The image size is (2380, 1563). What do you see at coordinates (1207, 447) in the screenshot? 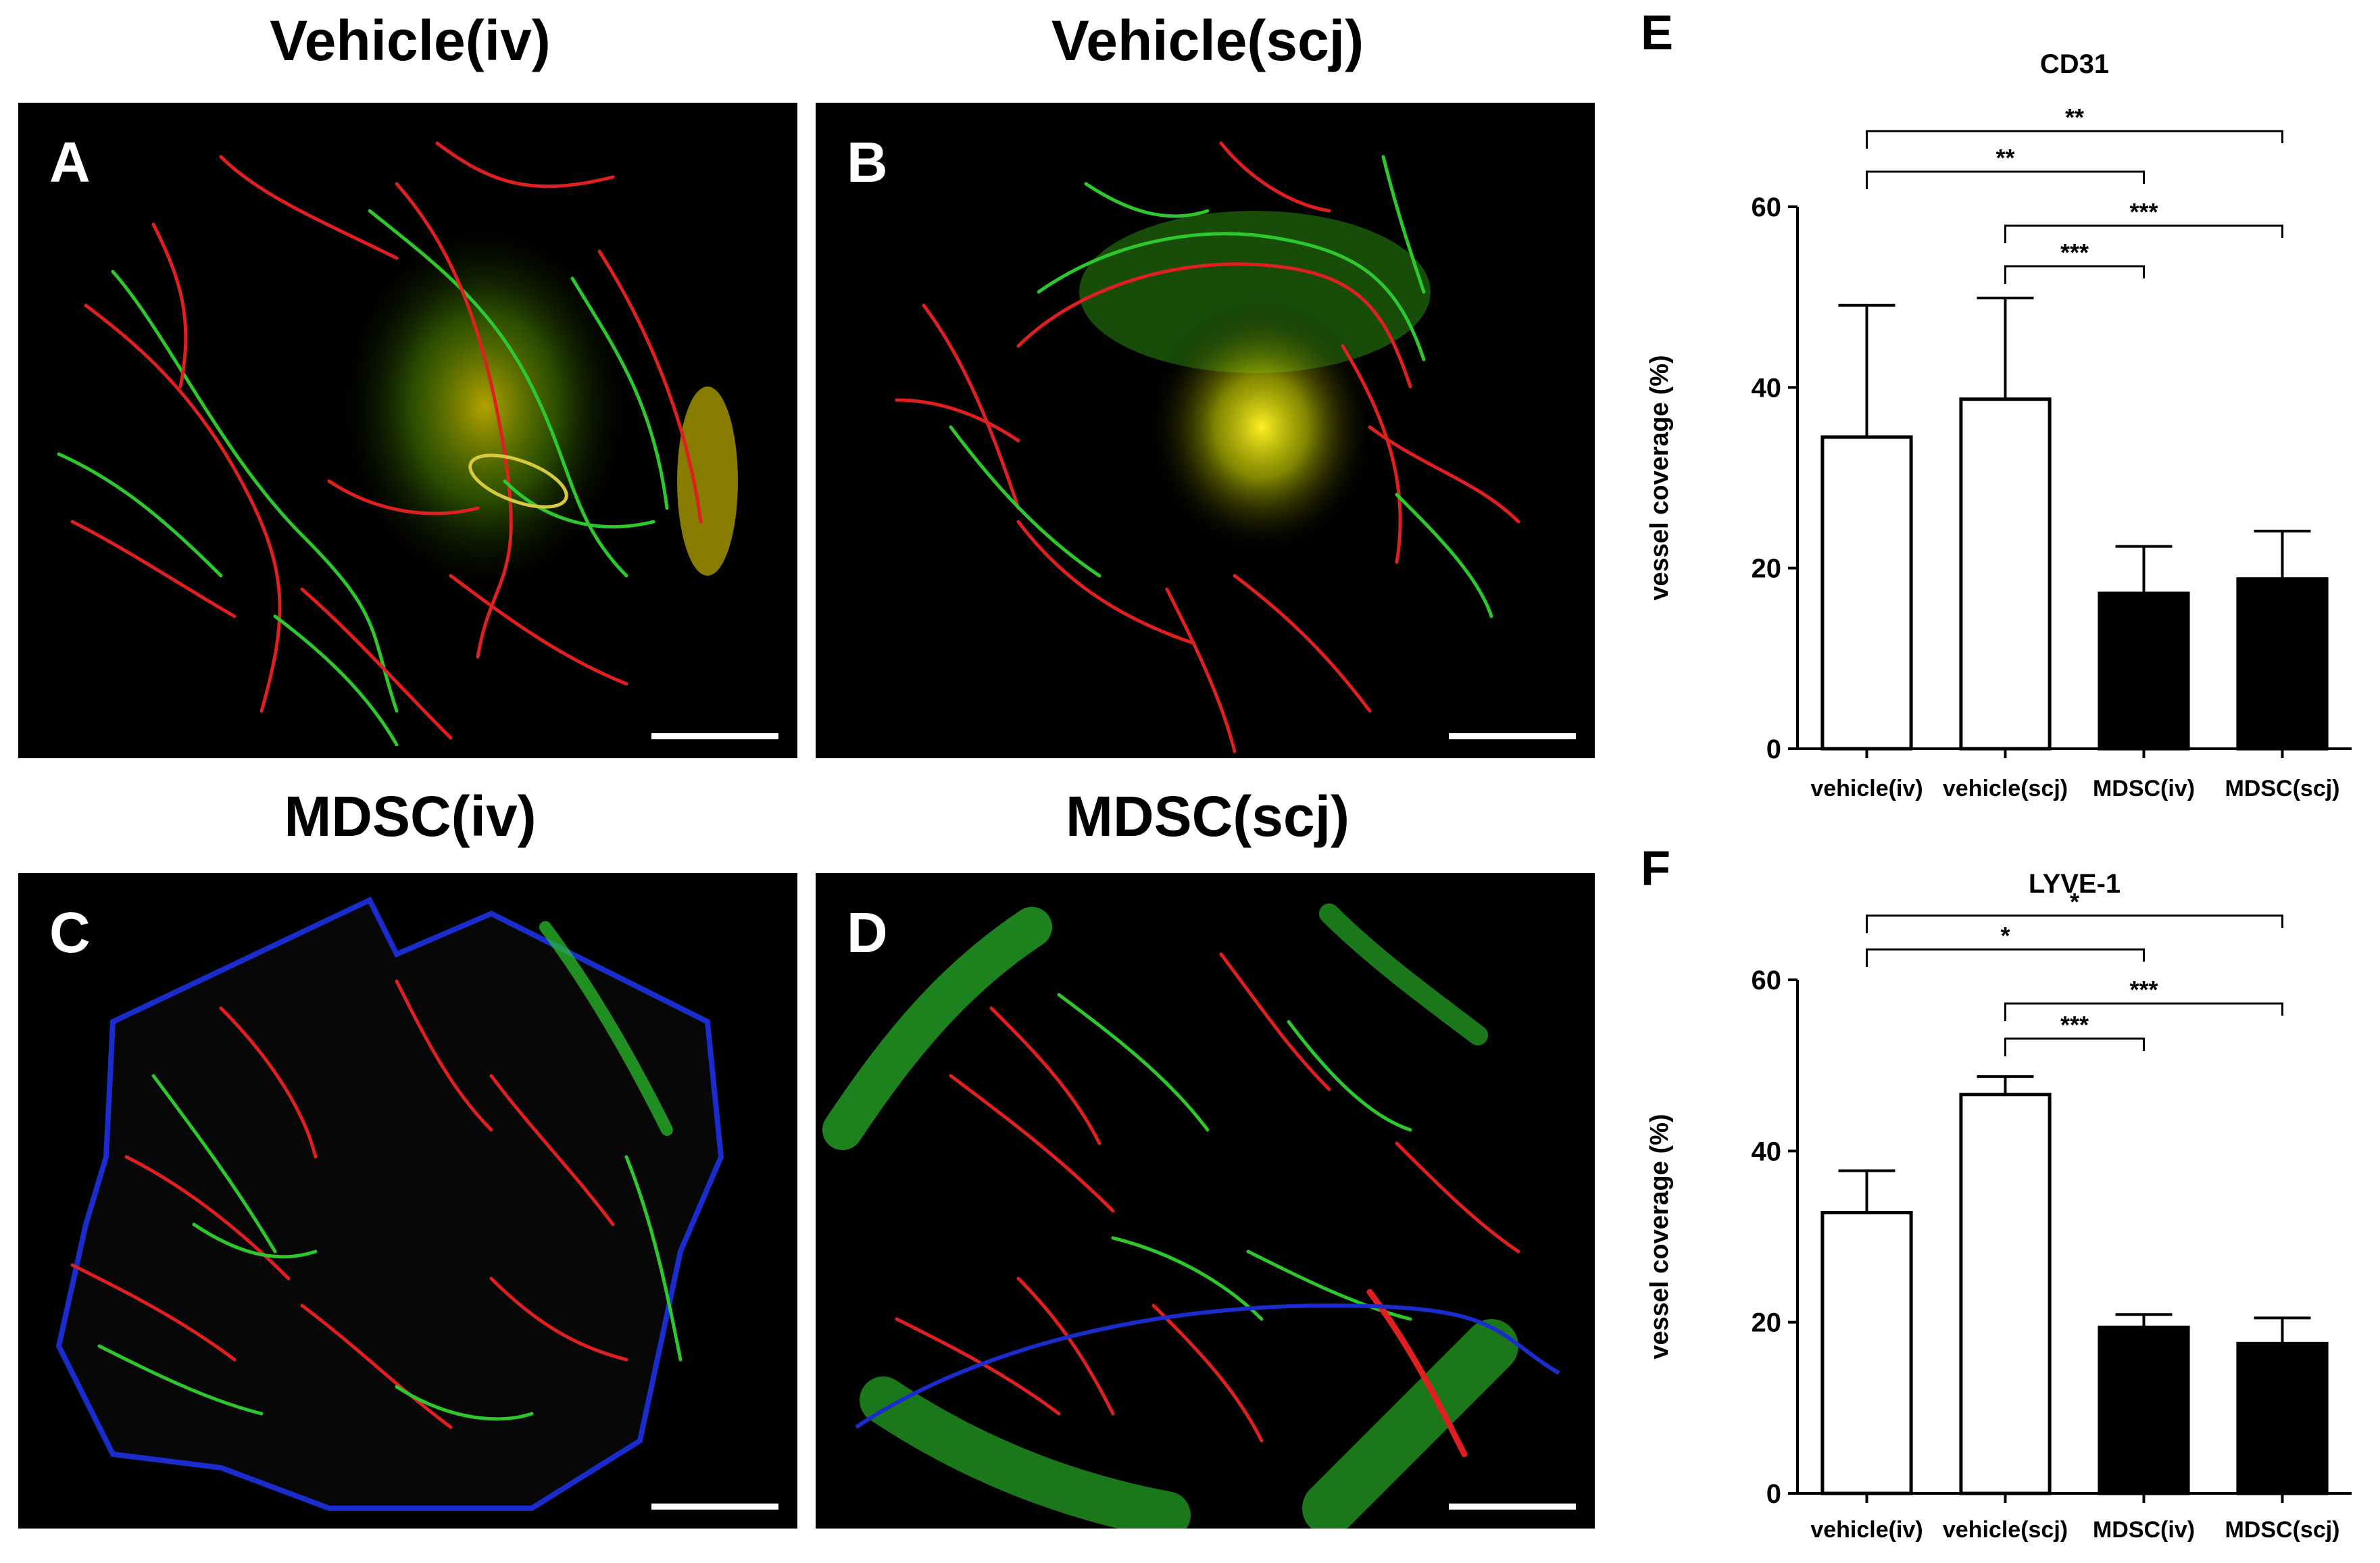
I see `micrograph-image-b` at bounding box center [1207, 447].